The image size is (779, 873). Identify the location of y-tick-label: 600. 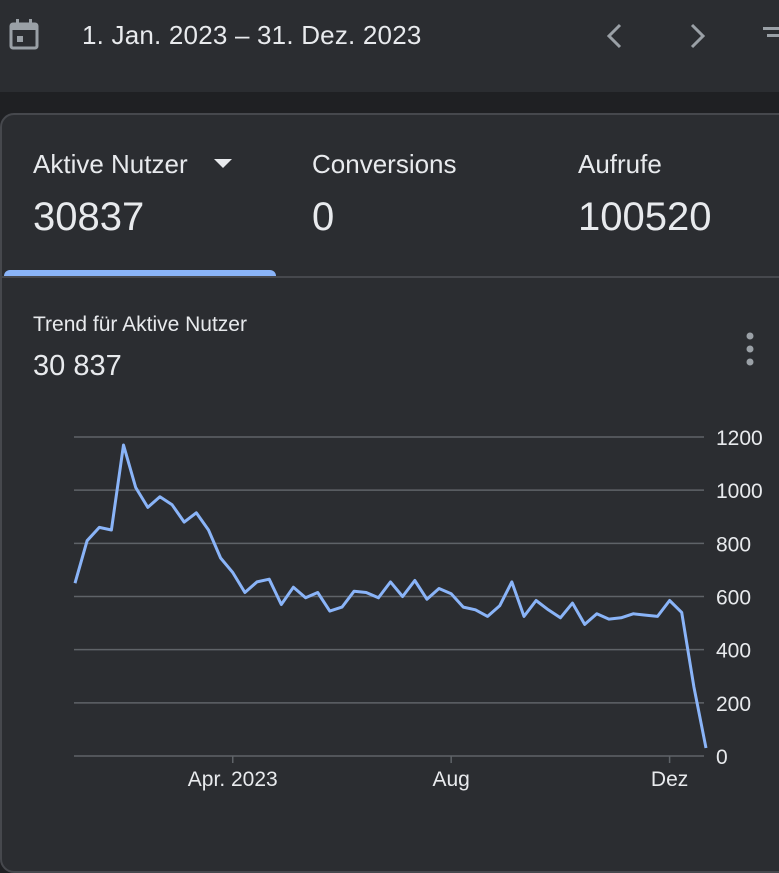
(733, 598).